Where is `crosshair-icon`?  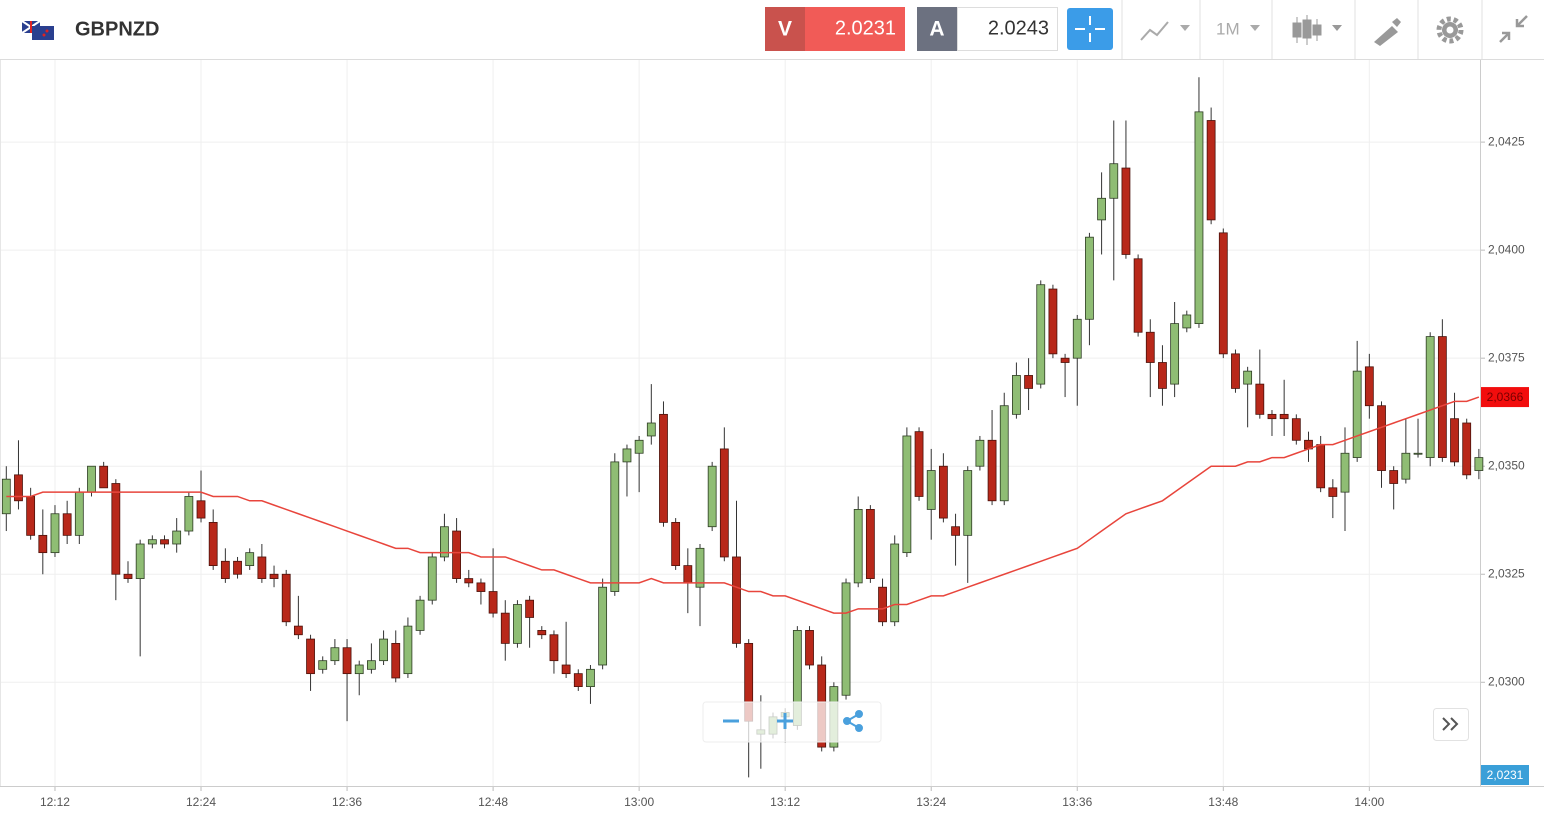
crosshair-icon is located at coordinates (1090, 29).